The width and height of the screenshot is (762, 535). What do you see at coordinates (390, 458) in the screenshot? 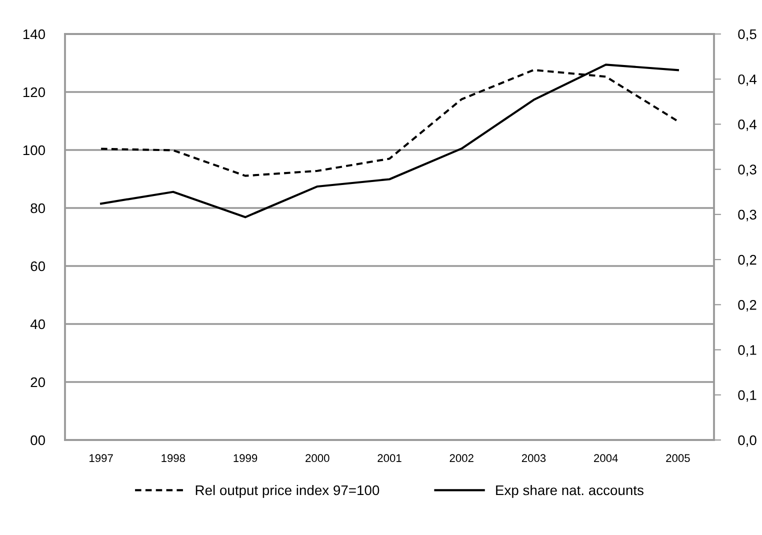
I see `x-tick-label: 2001` at bounding box center [390, 458].